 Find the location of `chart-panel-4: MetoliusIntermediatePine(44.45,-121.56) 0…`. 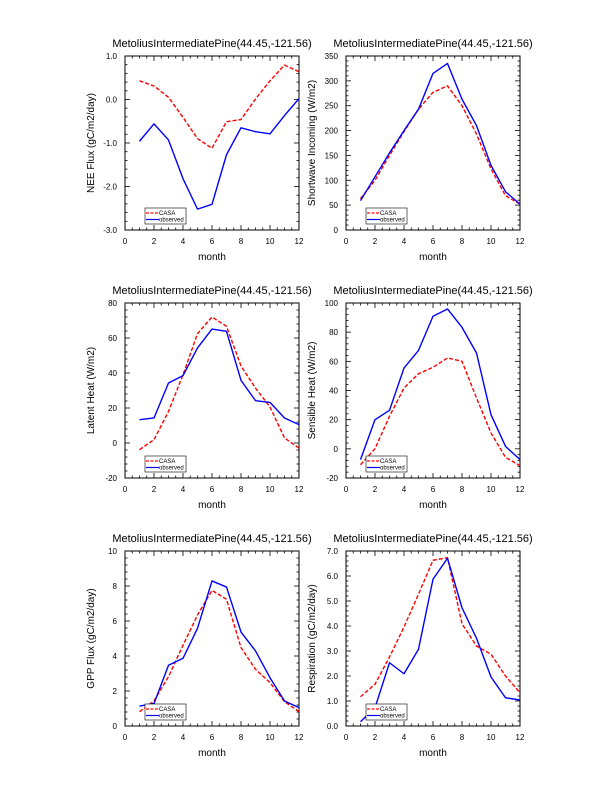

chart-panel-4: MetoliusIntermediatePine(44.45,-121.56) 0… is located at coordinates (420, 398).